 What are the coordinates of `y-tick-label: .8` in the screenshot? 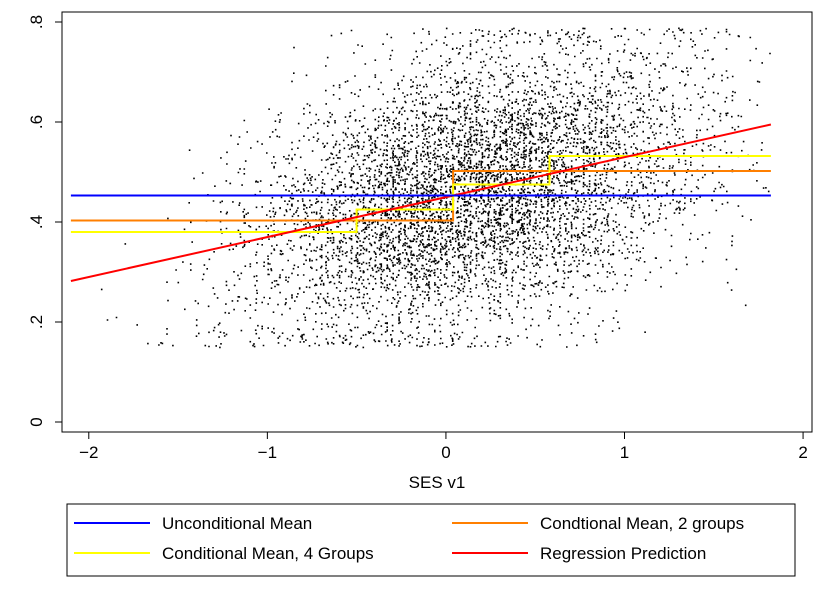 It's located at (36, 22).